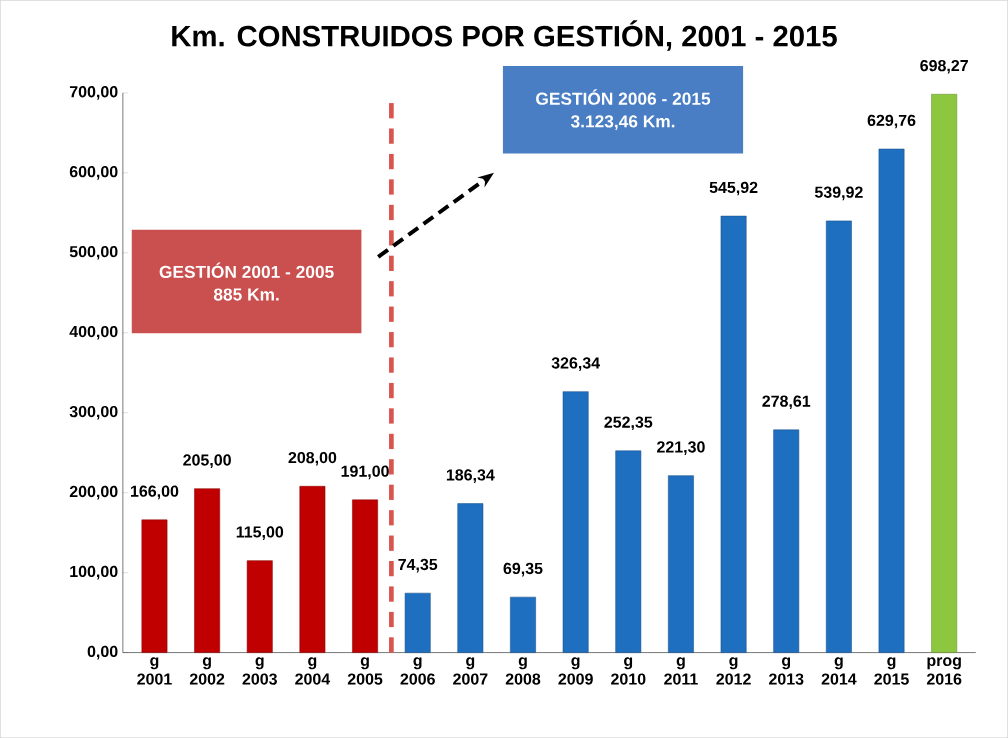 The image size is (1008, 738). Describe the element at coordinates (93, 492) in the screenshot. I see `y-tick-label: 200,00` at that location.